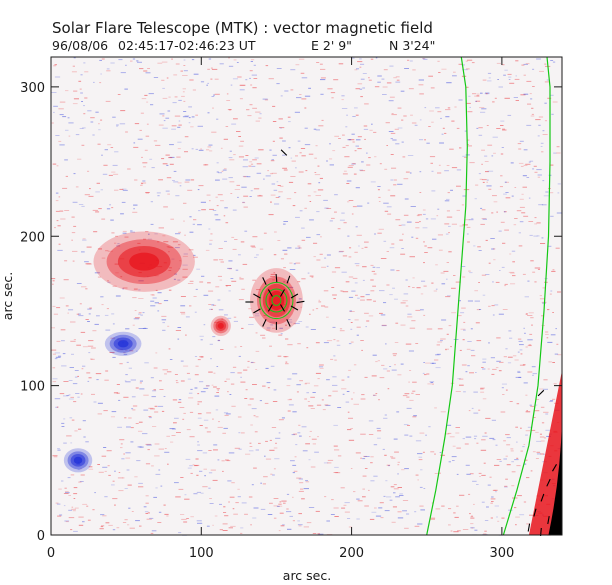  What do you see at coordinates (282, 293) in the screenshot?
I see `field-vector` at bounding box center [282, 293].